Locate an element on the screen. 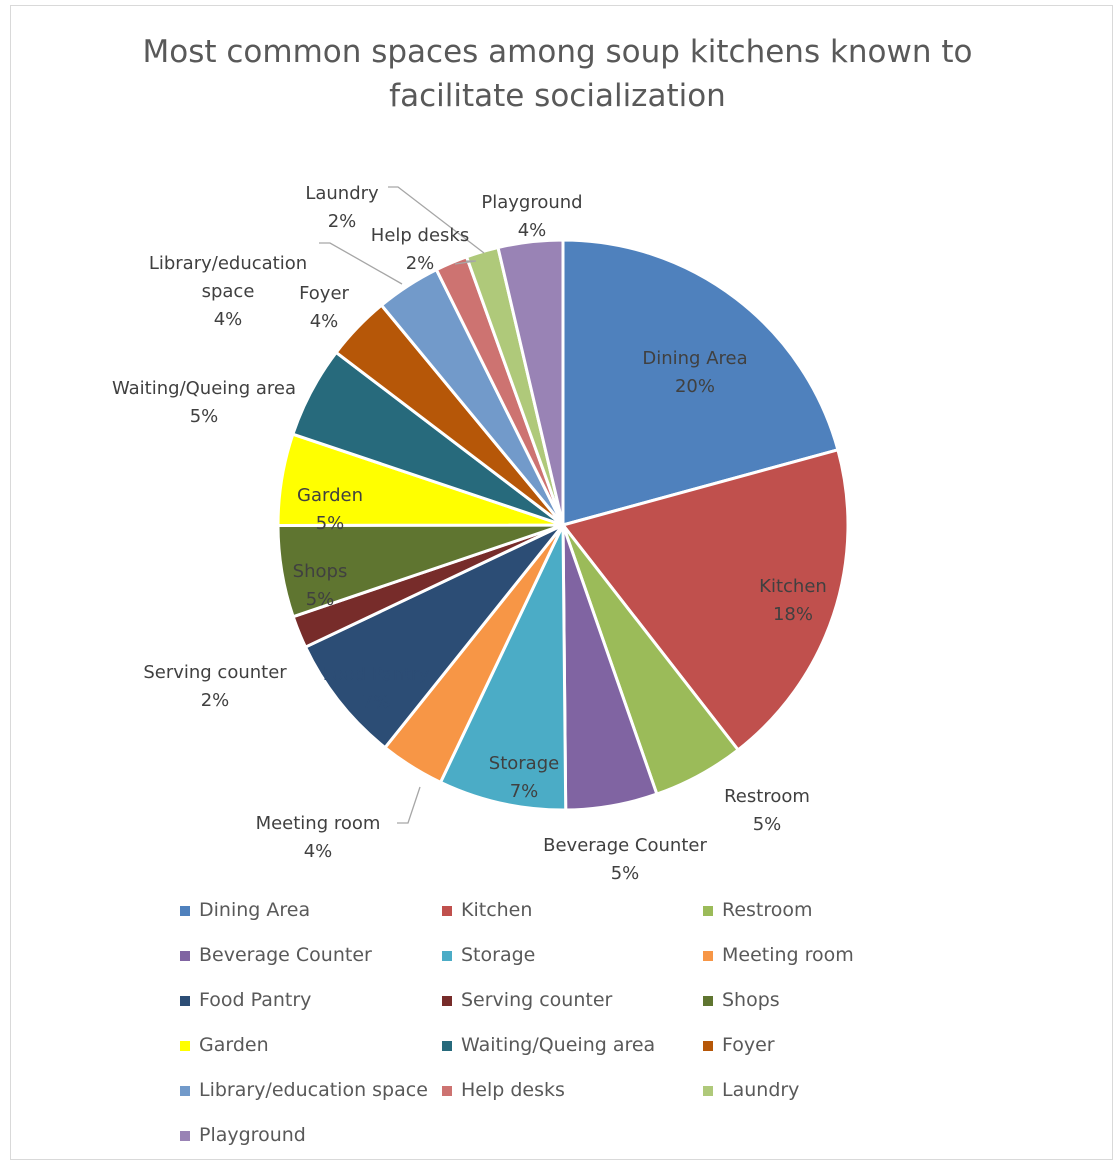  legend-item-laundry: Laundry is located at coordinates (751, 1090).